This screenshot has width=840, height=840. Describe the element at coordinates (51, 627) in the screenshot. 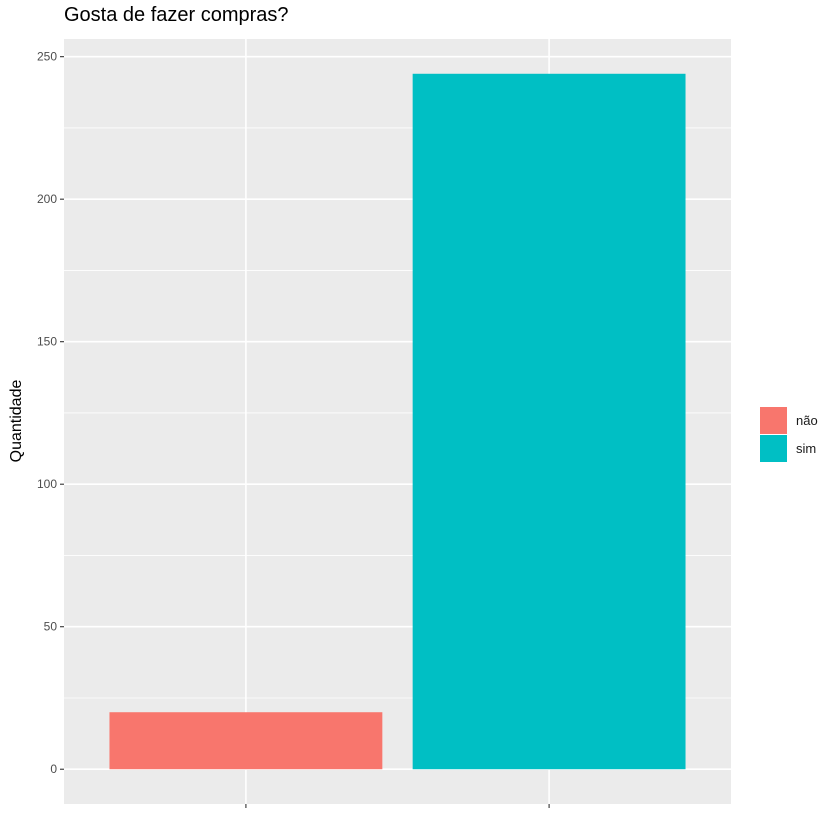

I see `y-tick-label: 50` at that location.